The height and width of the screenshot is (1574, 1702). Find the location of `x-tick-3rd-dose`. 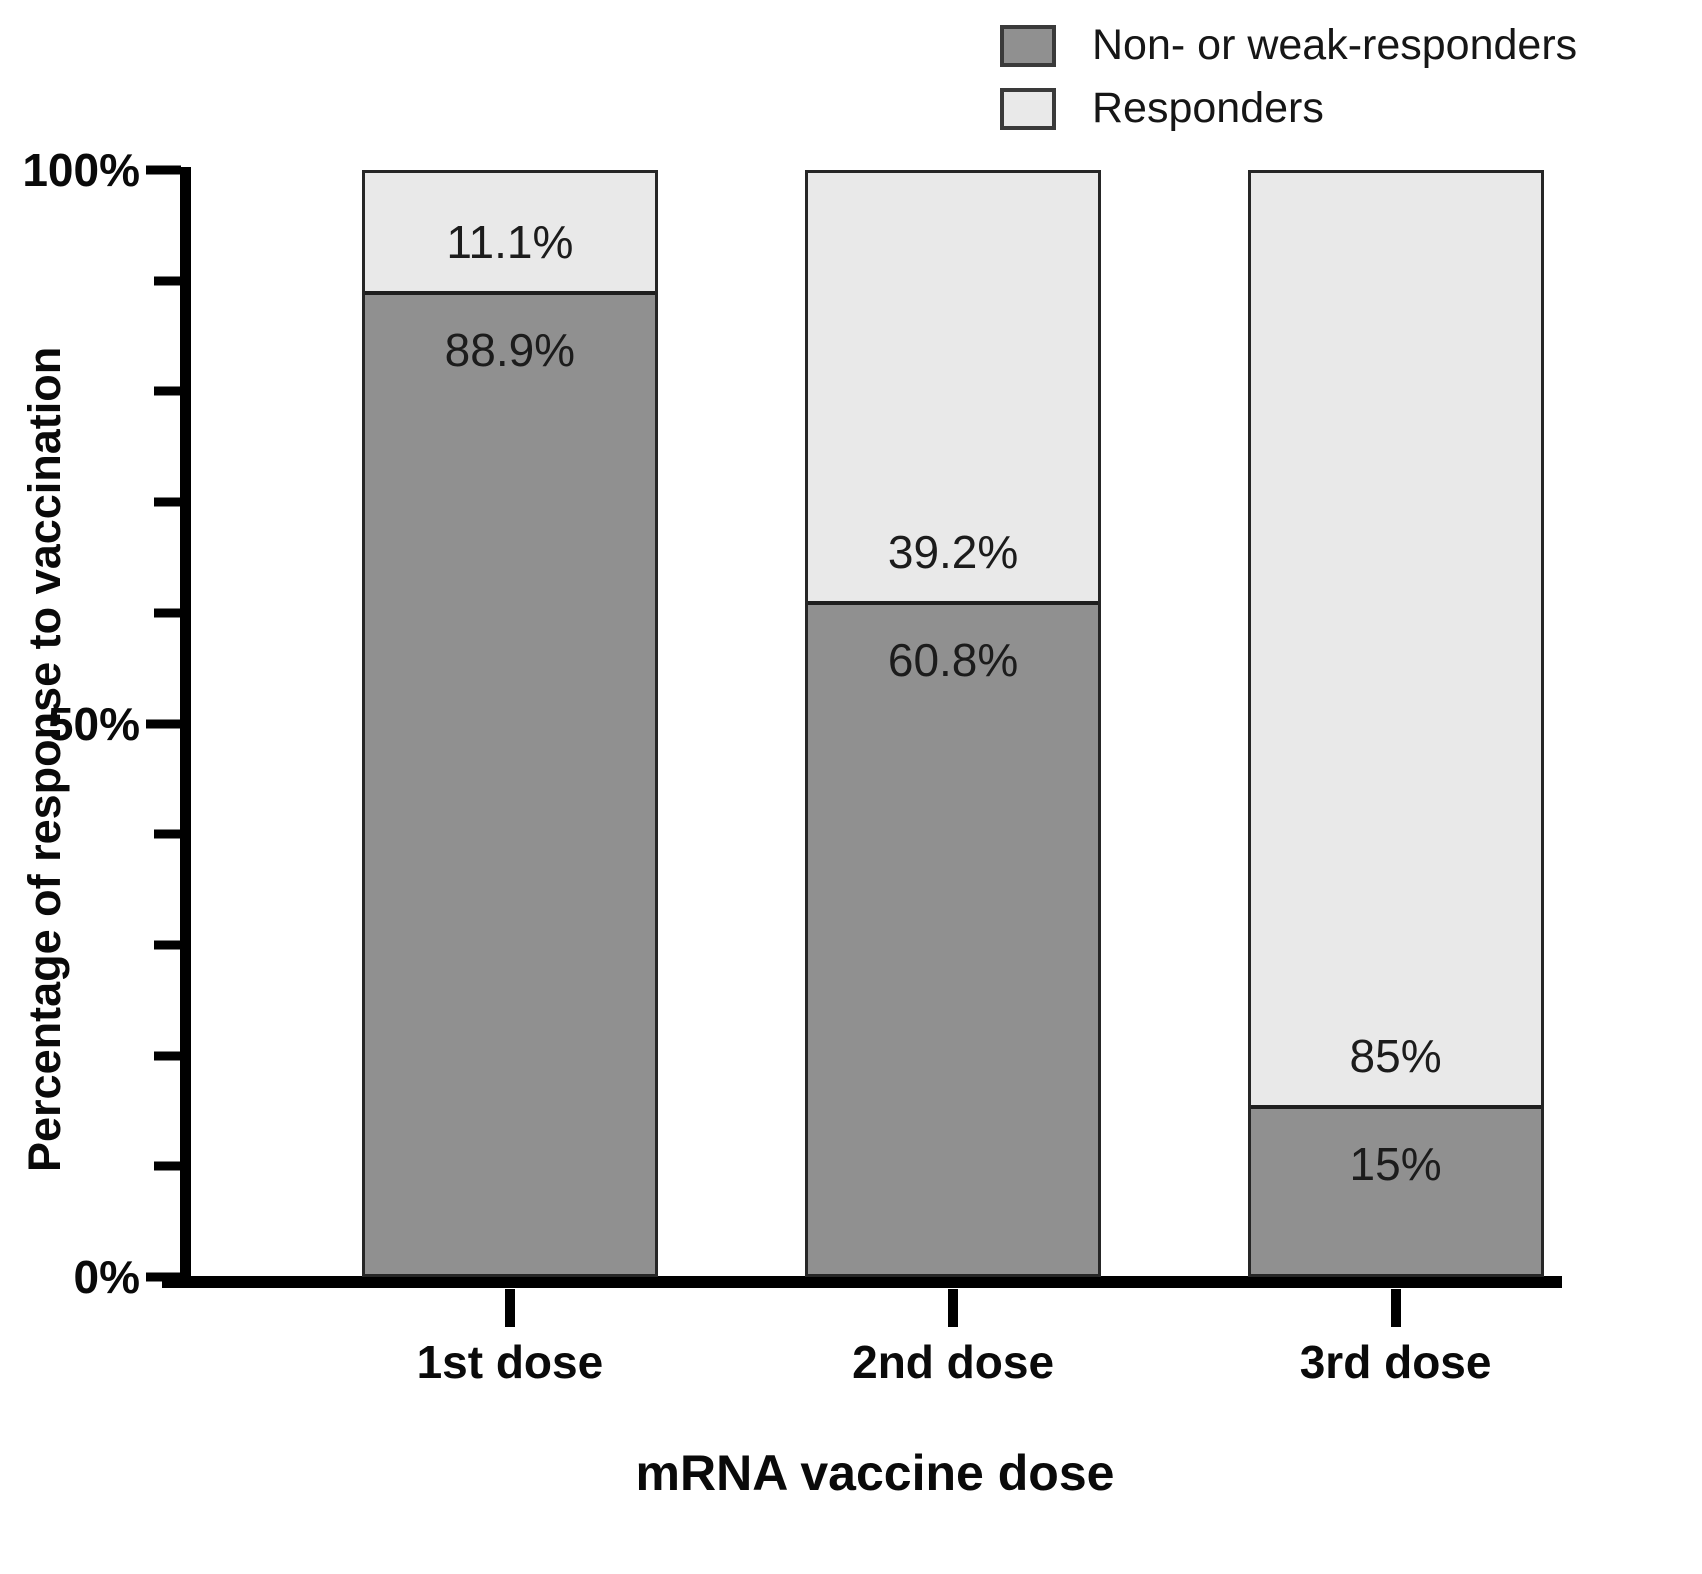

x-tick-3rd-dose is located at coordinates (1395, 1308).